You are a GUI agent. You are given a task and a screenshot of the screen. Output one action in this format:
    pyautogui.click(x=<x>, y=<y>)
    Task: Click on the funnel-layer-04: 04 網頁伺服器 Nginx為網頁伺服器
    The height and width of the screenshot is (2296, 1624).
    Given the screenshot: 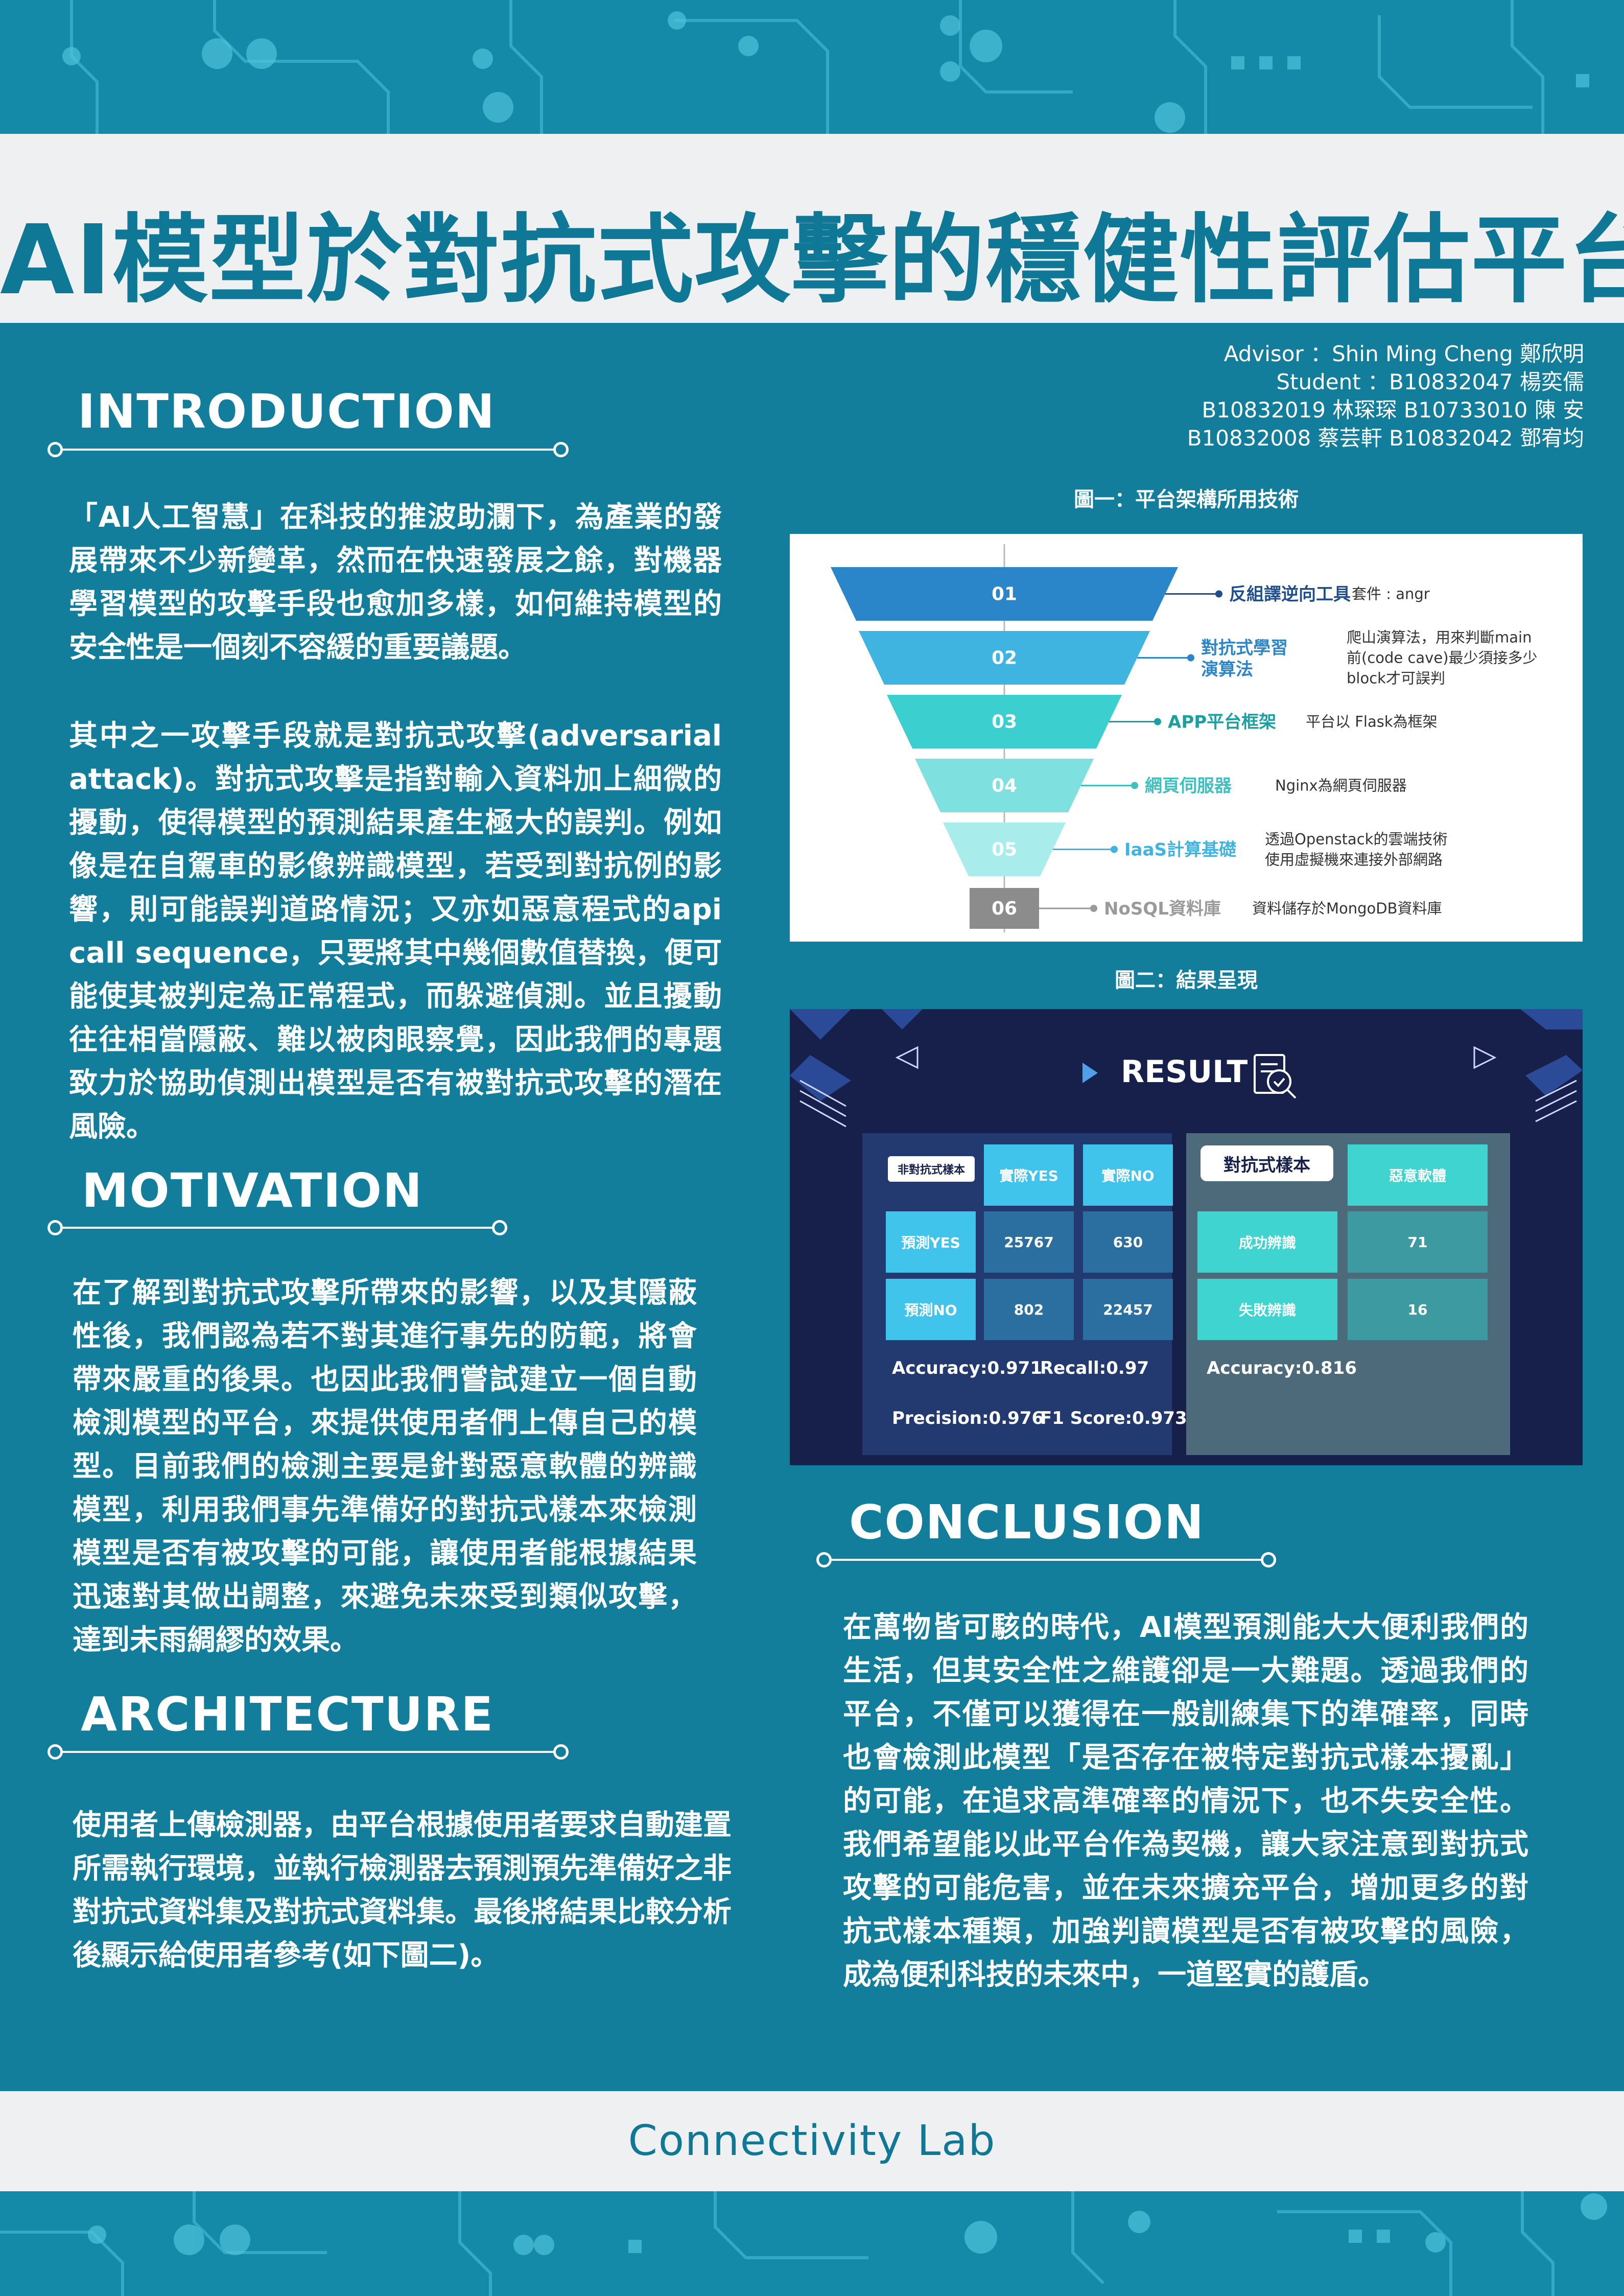 What is the action you would take?
    pyautogui.click(x=1161, y=785)
    